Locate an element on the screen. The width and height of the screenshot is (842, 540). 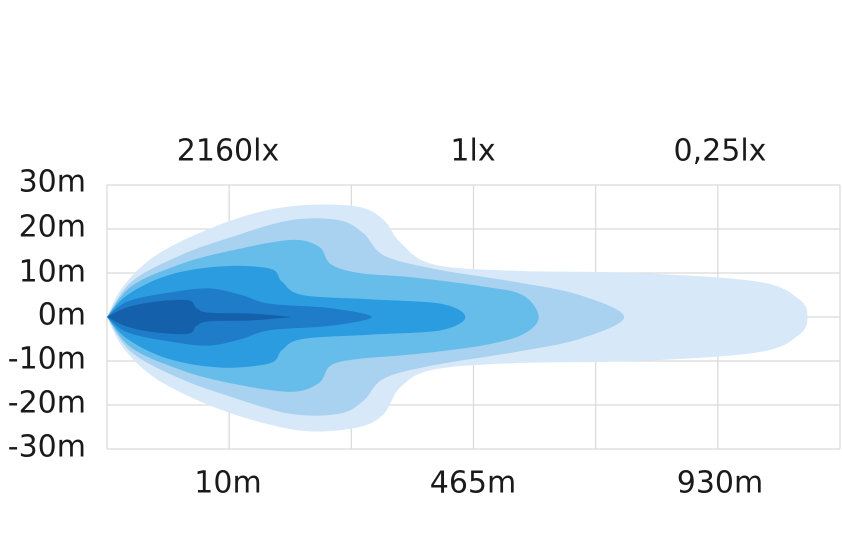
y-tick-label: 10m is located at coordinates (52, 272).